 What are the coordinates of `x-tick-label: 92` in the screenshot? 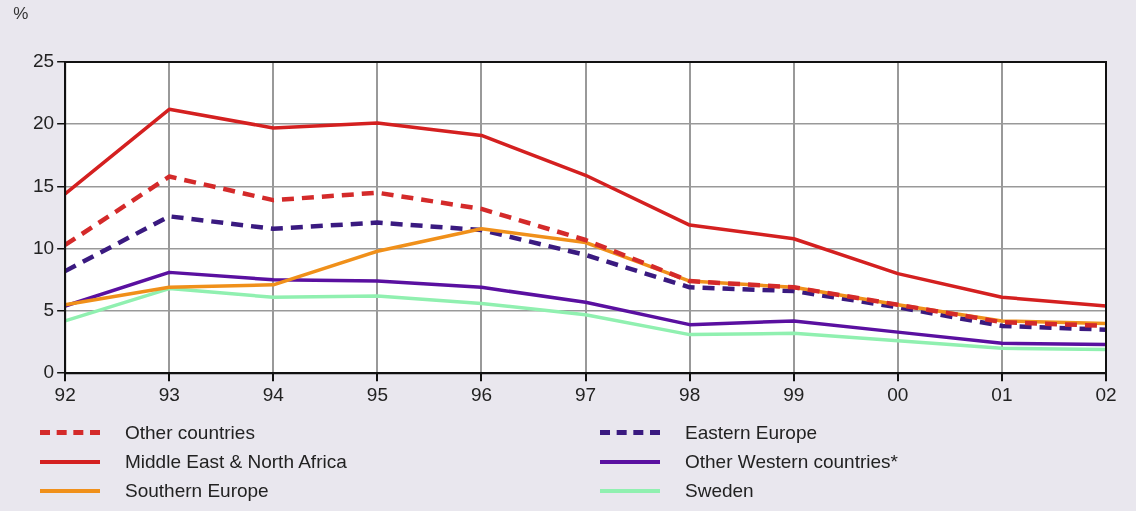 It's located at (65, 394).